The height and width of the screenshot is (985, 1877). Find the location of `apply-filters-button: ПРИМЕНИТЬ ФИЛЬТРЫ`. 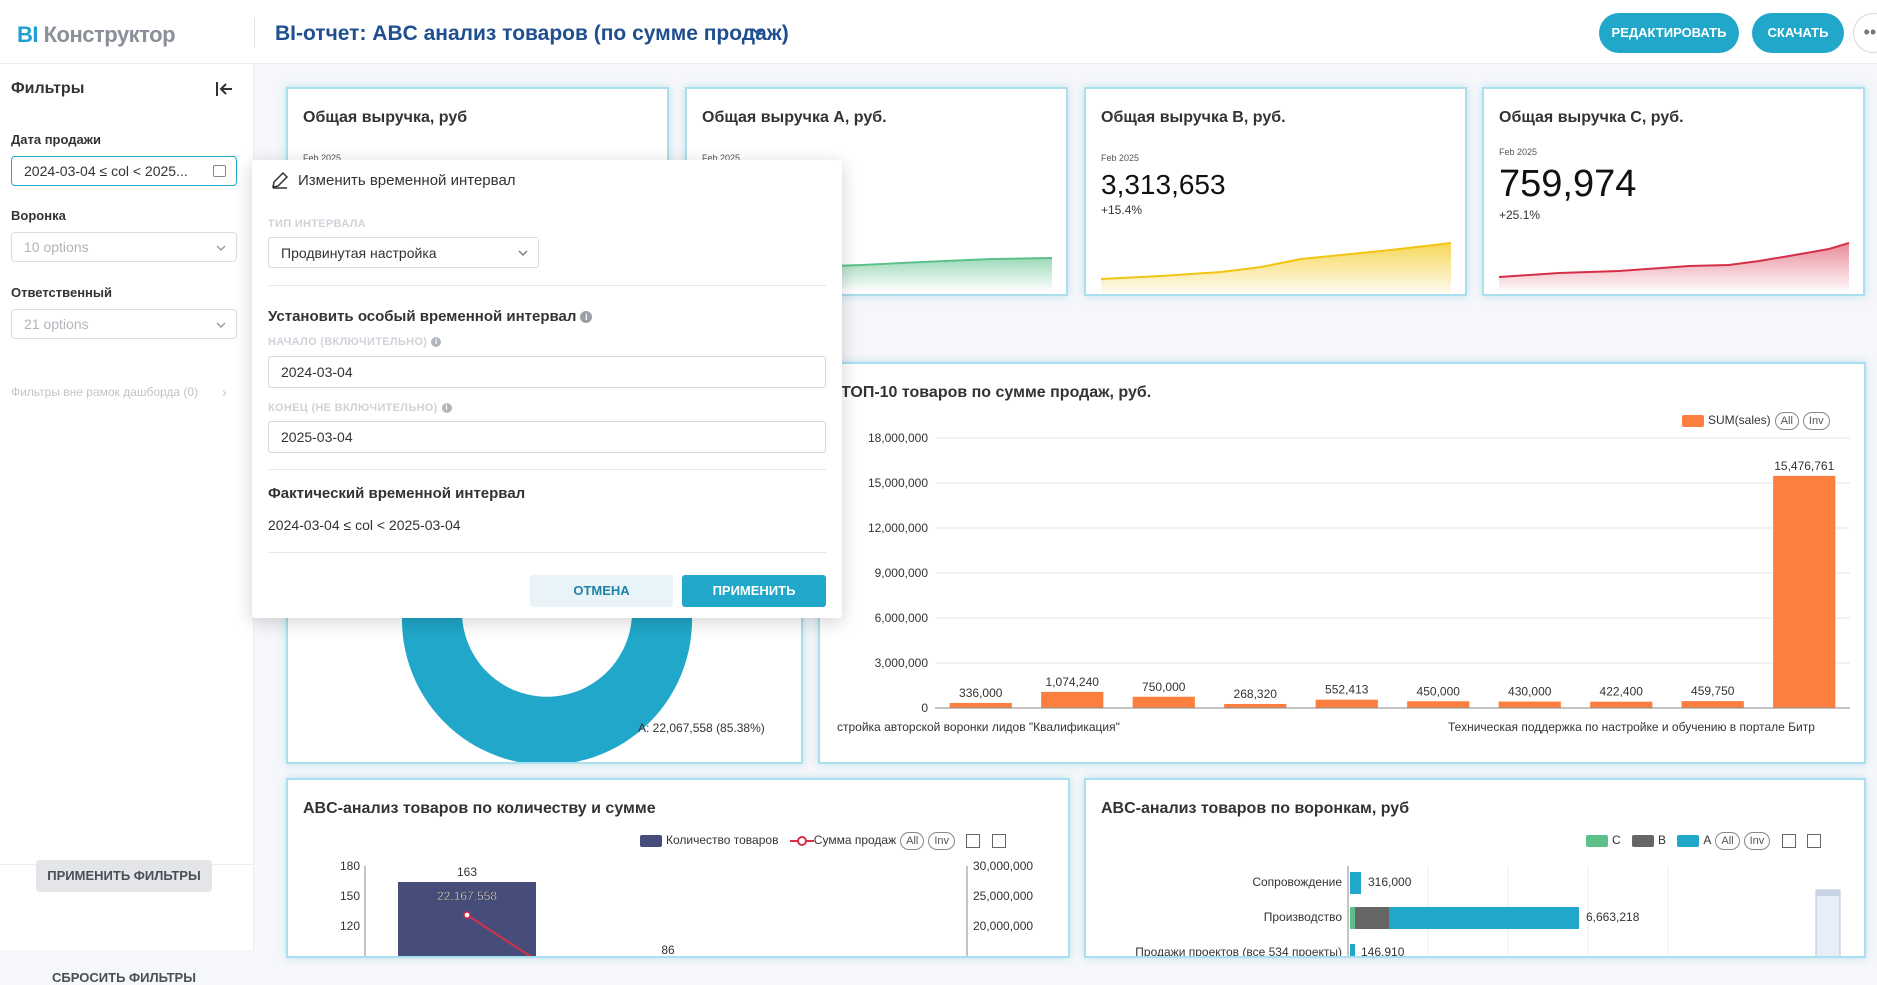

apply-filters-button: ПРИМЕНИТЬ ФИЛЬТРЫ is located at coordinates (124, 876).